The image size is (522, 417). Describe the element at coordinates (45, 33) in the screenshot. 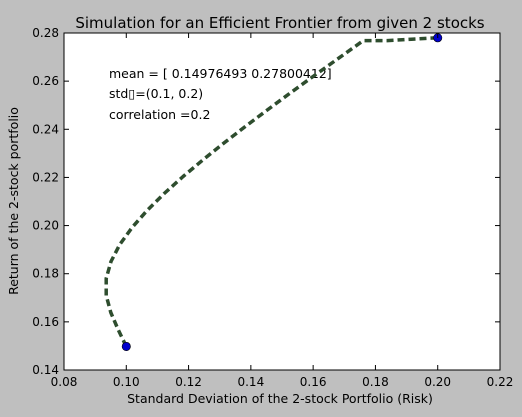

I see `y-tick-label: 0.28` at that location.